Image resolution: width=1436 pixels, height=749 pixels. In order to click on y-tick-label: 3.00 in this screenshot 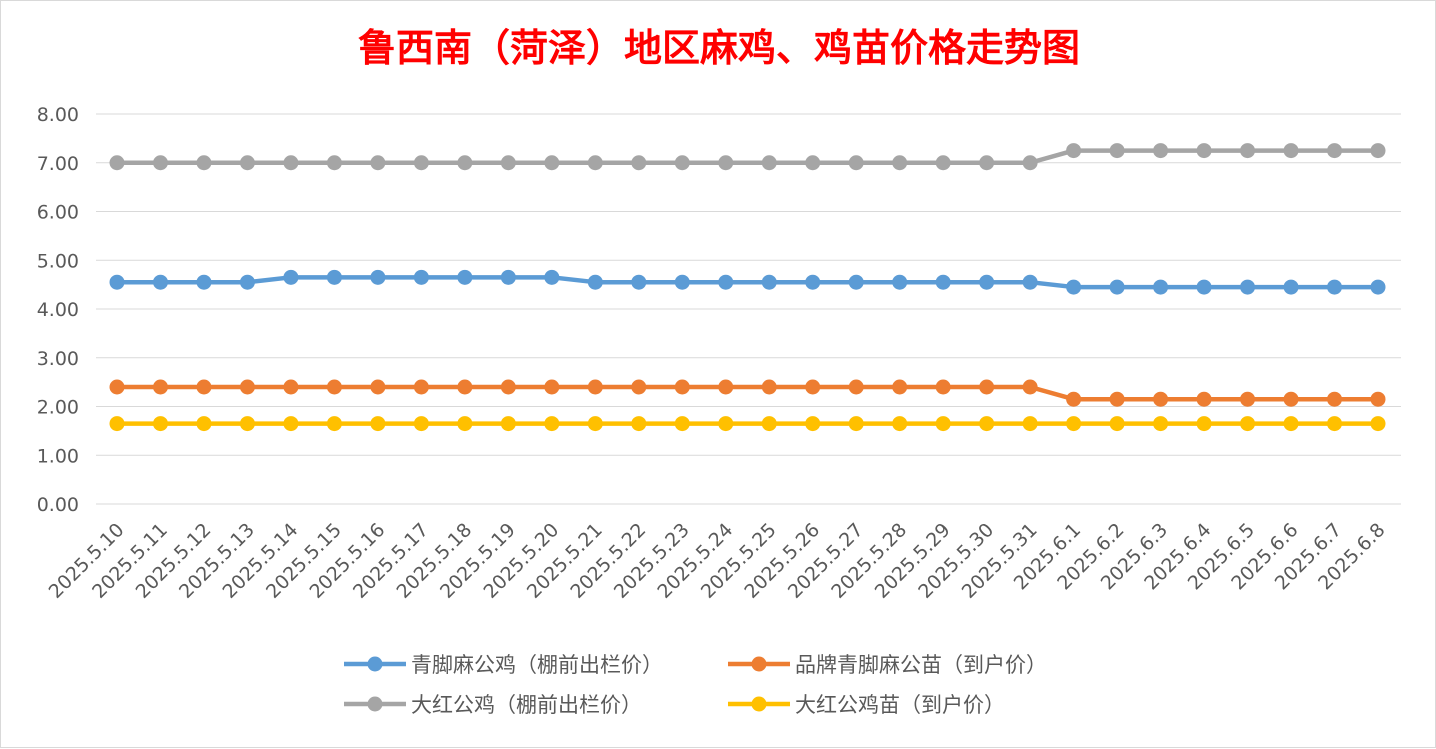, I will do `click(58, 359)`.